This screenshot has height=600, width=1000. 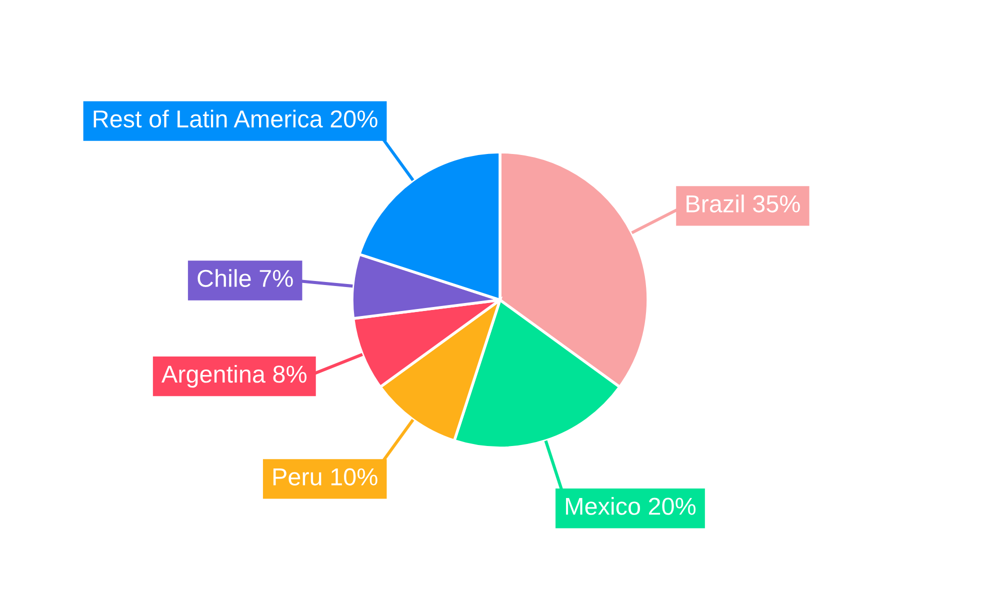 What do you see at coordinates (743, 203) in the screenshot?
I see `slice-label: Brazil 35%` at bounding box center [743, 203].